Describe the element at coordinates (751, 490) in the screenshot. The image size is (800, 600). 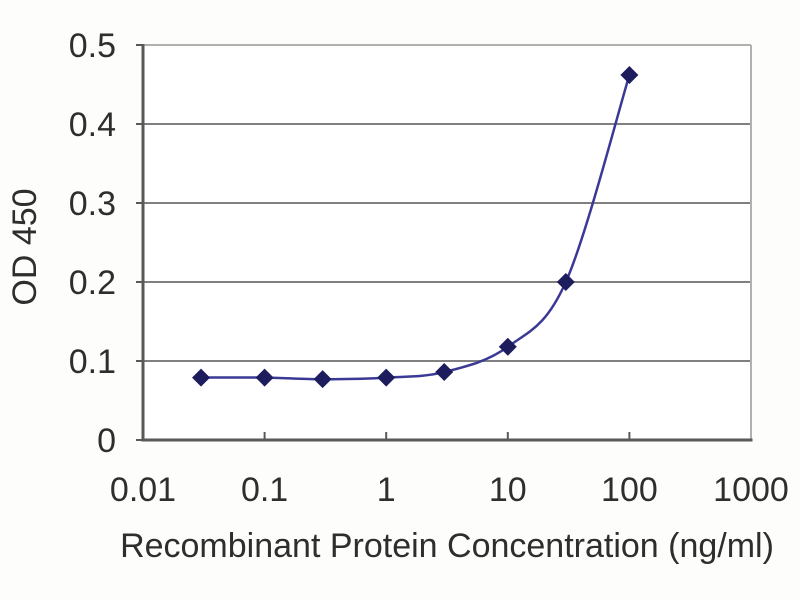
I see `x-tick-label: 1000` at that location.